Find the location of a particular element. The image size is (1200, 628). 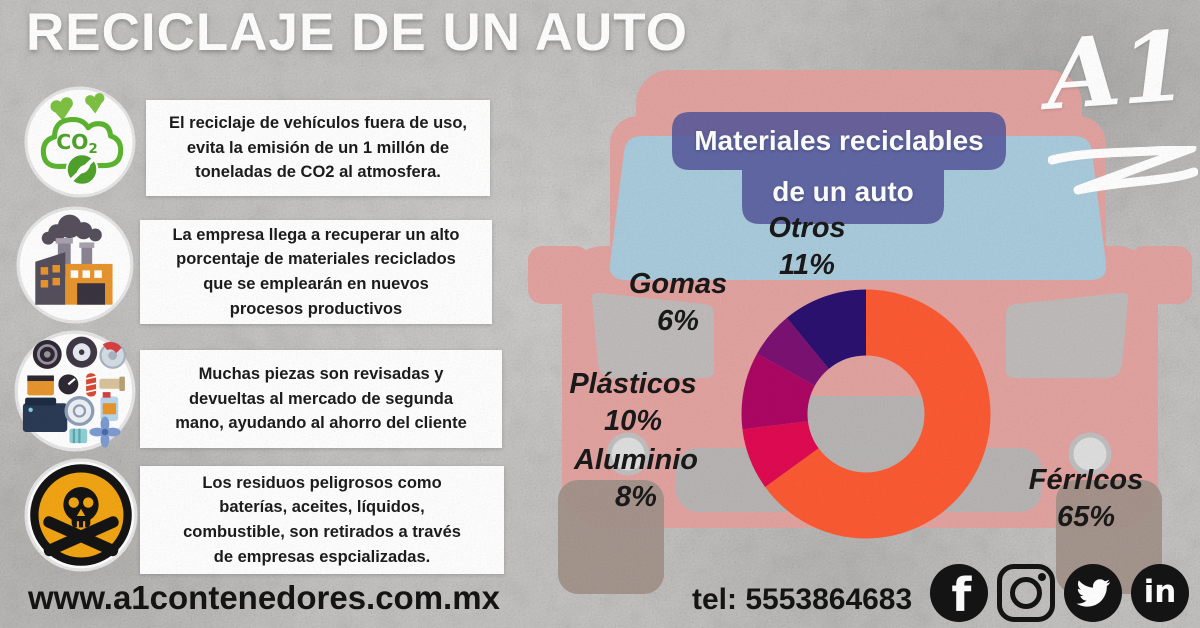

a1-logo-text: A1 is located at coordinates (1117, 70).